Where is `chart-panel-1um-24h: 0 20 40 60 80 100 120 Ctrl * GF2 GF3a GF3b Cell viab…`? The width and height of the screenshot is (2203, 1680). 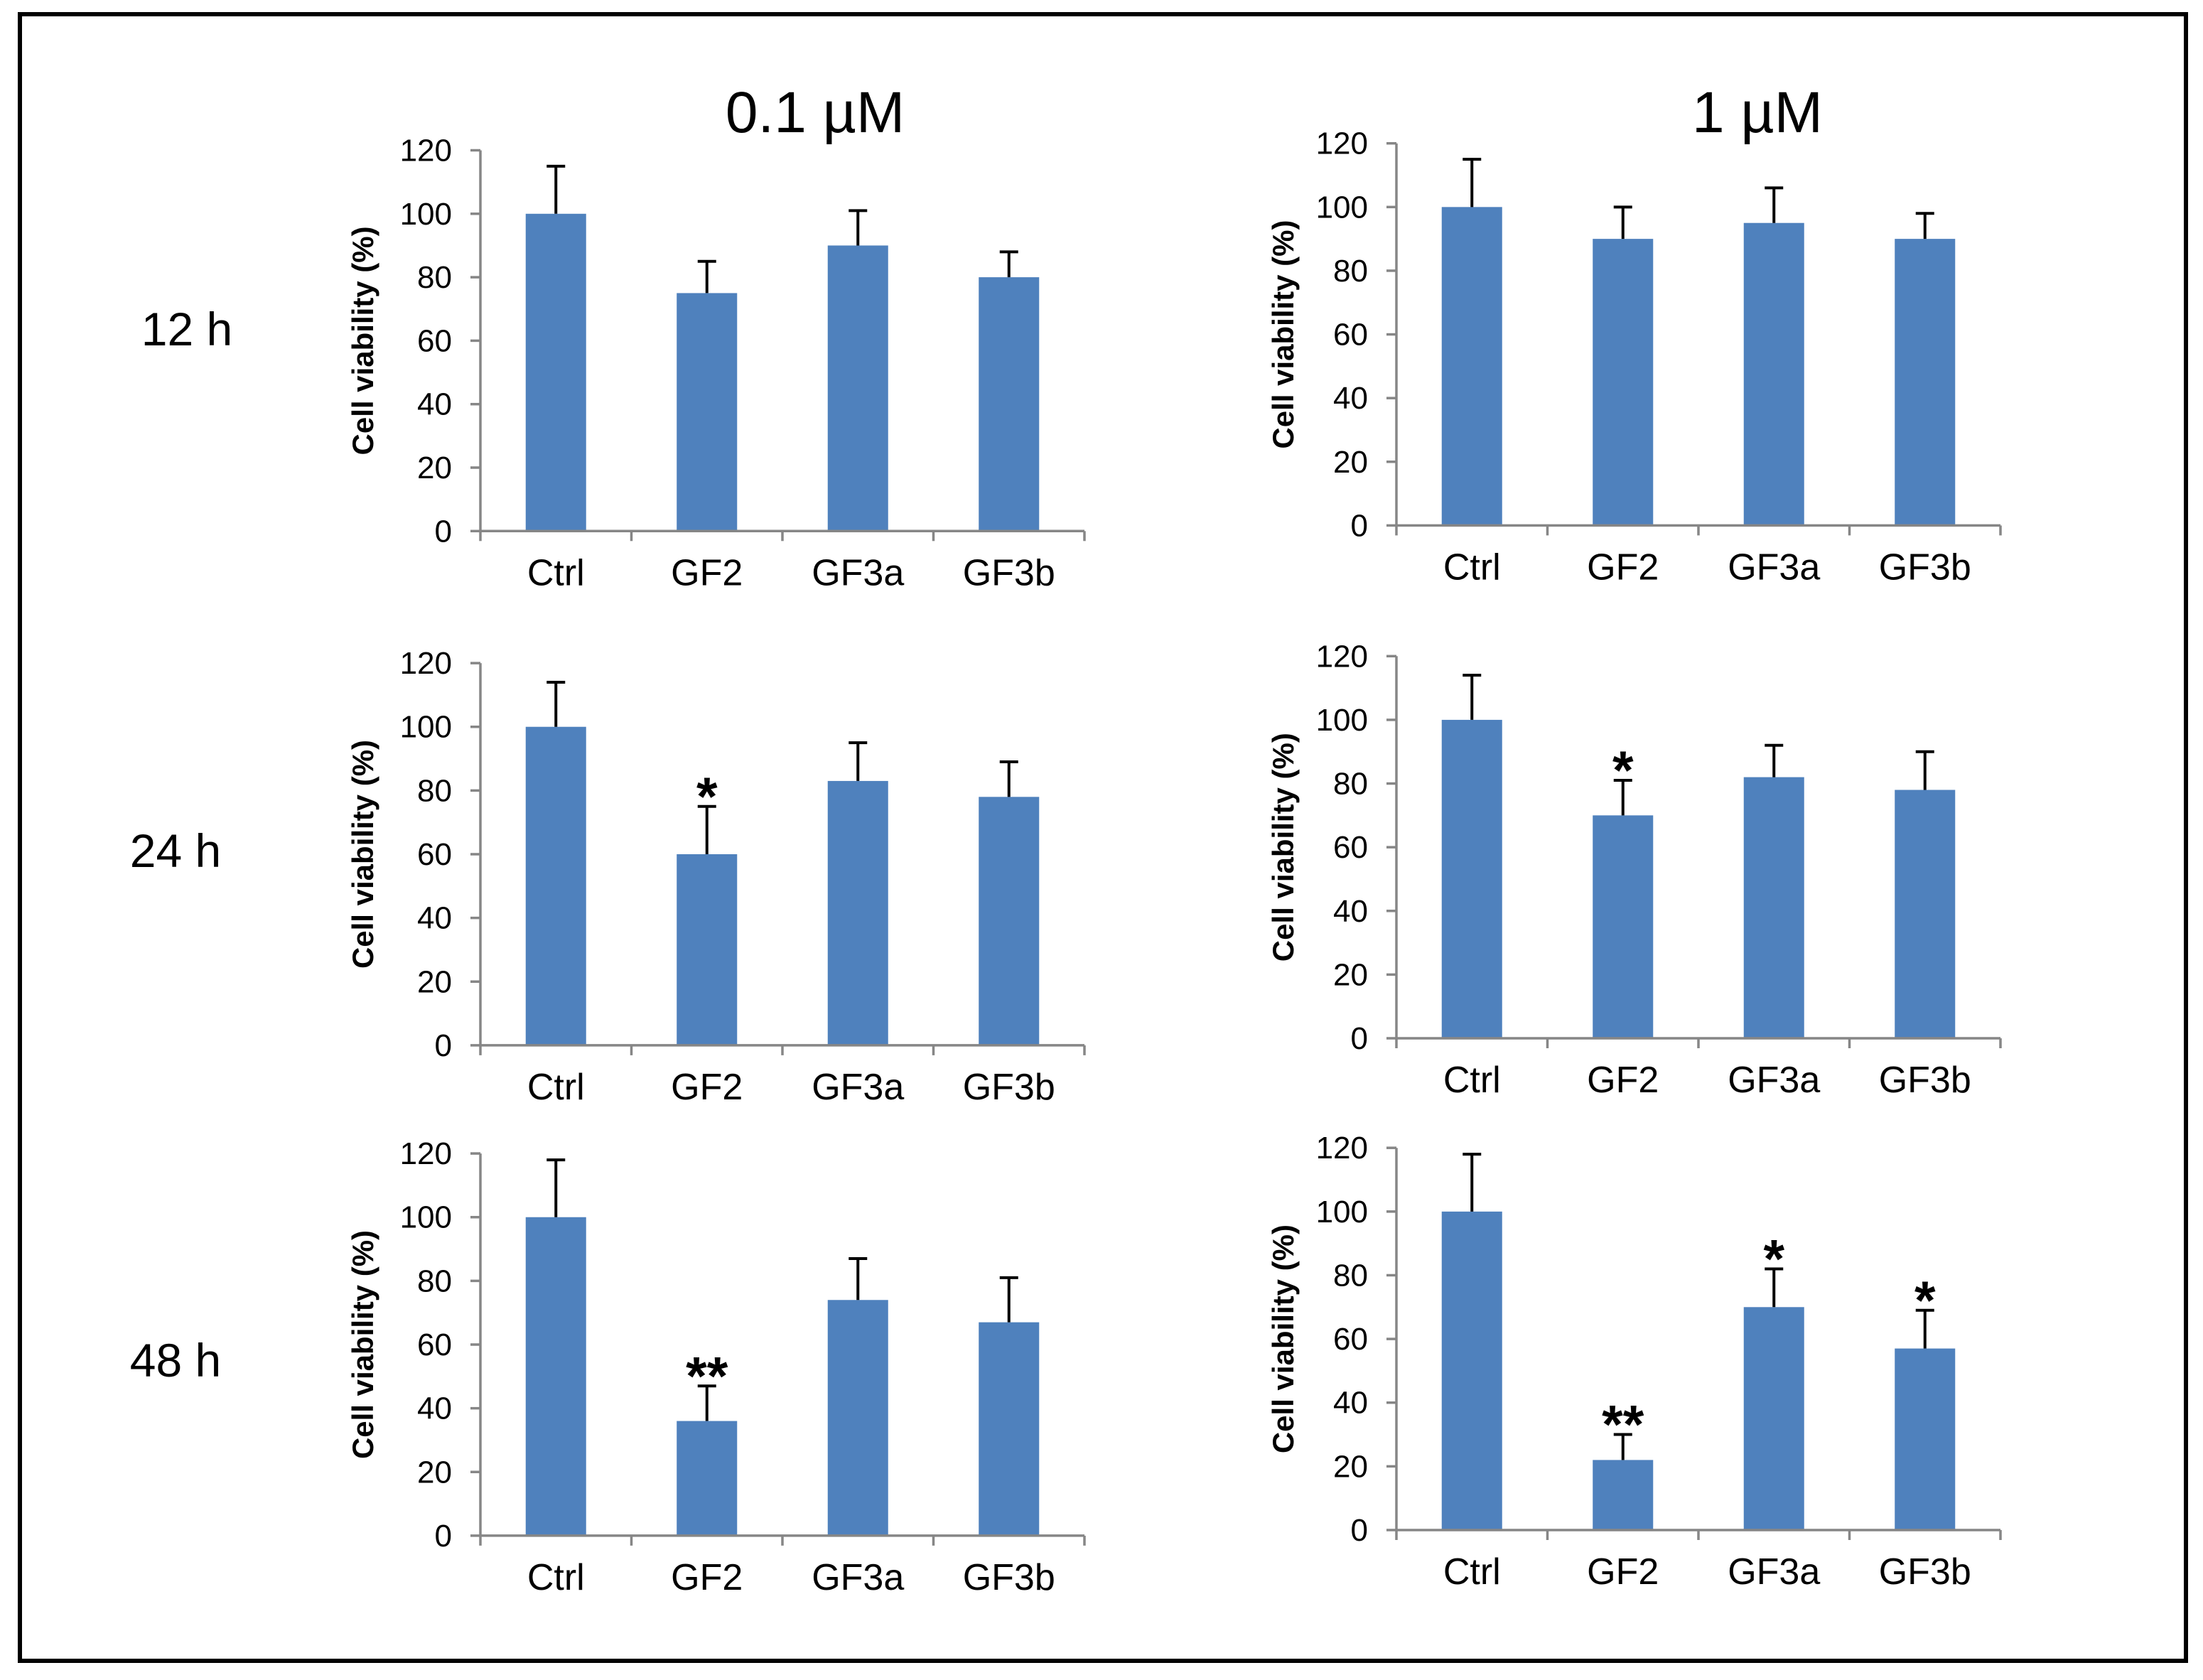 chart-panel-1um-24h: 0 20 40 60 80 100 120 Ctrl * GF2 GF3a GF3b Cell viab… is located at coordinates (1634, 870).